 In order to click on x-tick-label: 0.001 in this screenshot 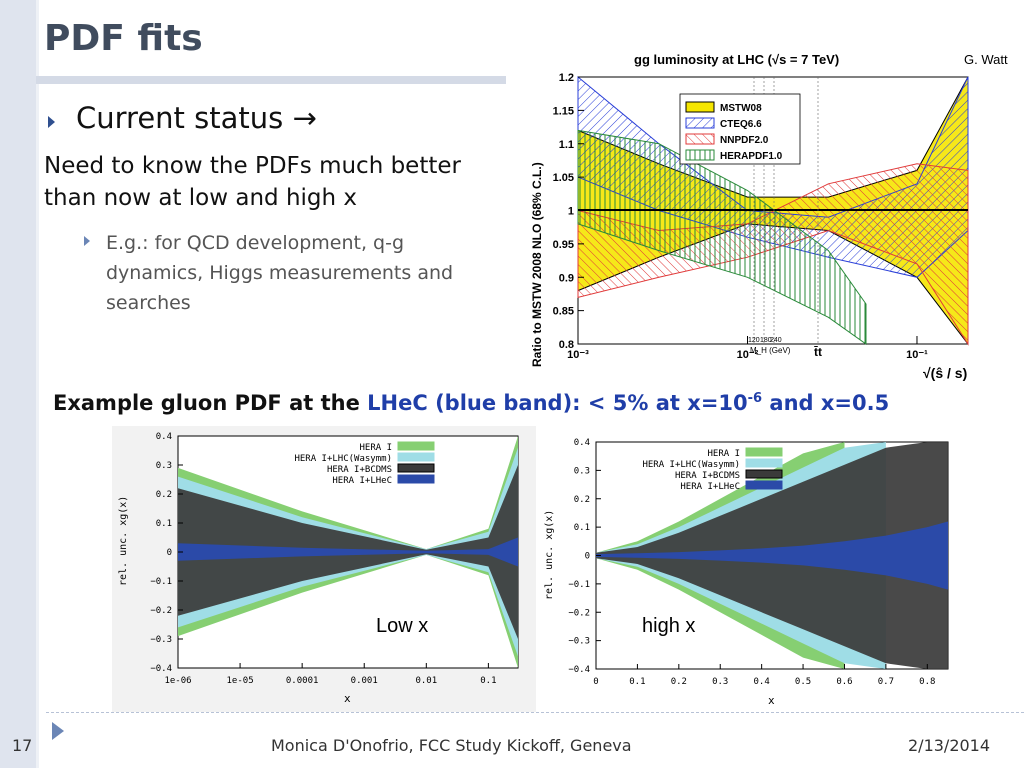, I will do `click(364, 681)`.